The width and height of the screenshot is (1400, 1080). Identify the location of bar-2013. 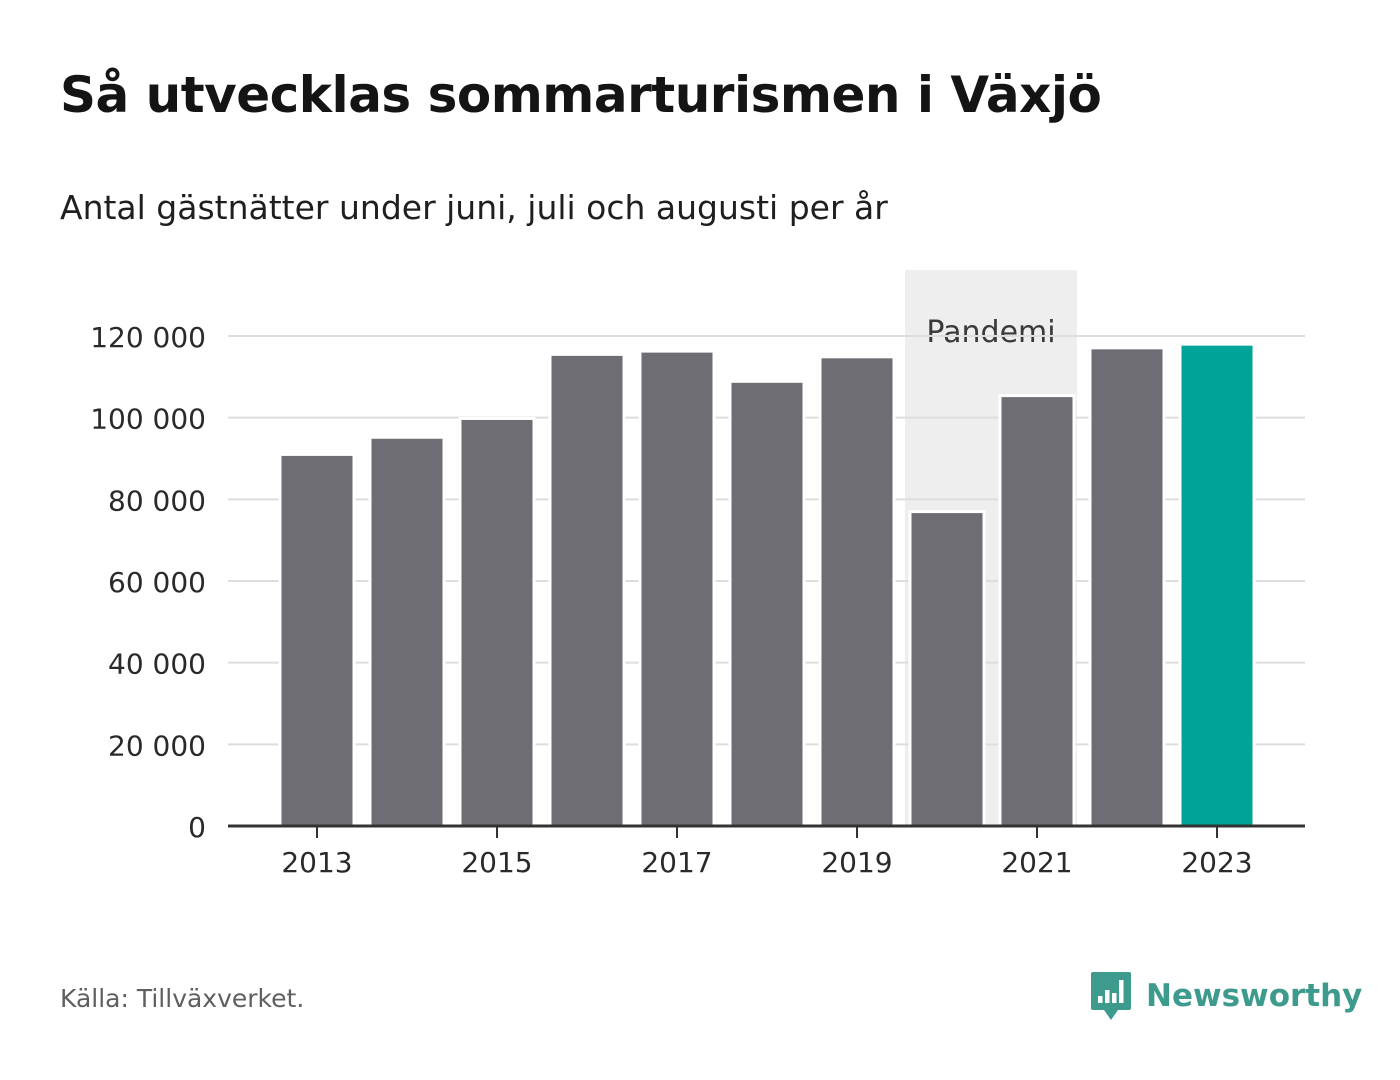
(317, 640).